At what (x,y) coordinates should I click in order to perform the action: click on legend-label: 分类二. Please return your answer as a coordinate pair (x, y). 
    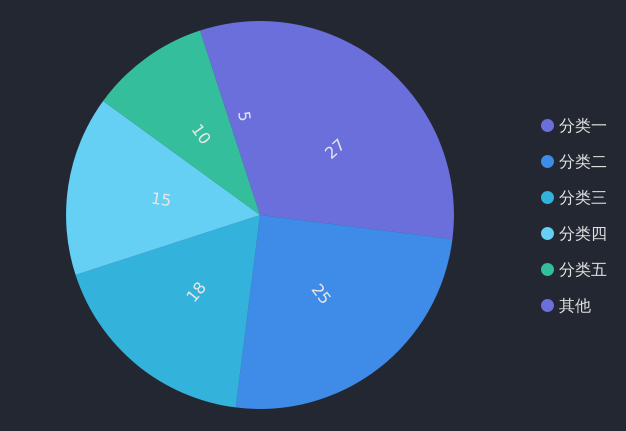
    Looking at the image, I should click on (583, 161).